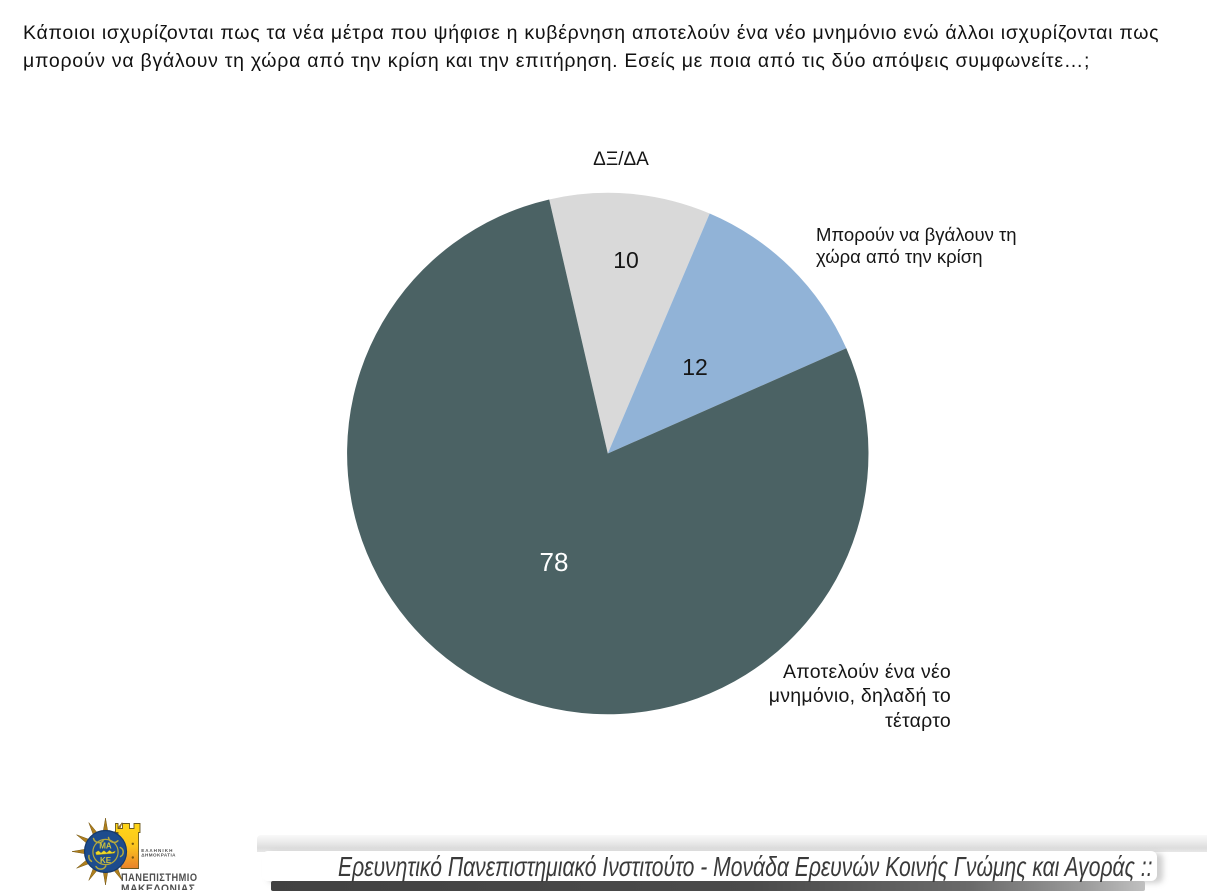 The height and width of the screenshot is (891, 1207). Describe the element at coordinates (106, 860) in the screenshot. I see `svg-text: ΚΕ` at that location.